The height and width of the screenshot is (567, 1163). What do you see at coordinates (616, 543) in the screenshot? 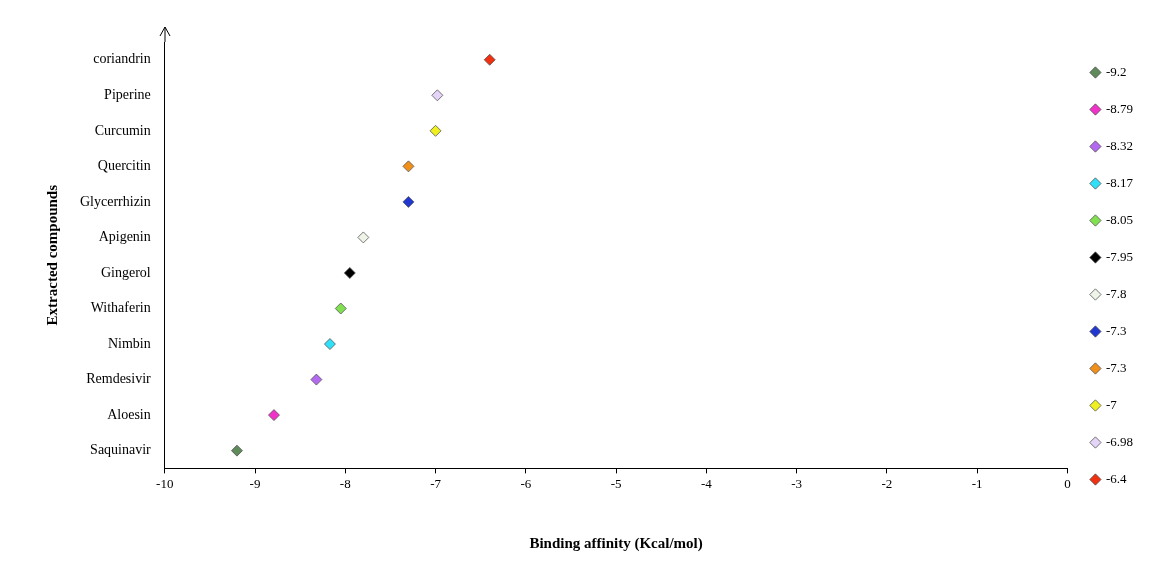
I see `x-axis-title: Binding affinity (Kcal/mol)` at bounding box center [616, 543].